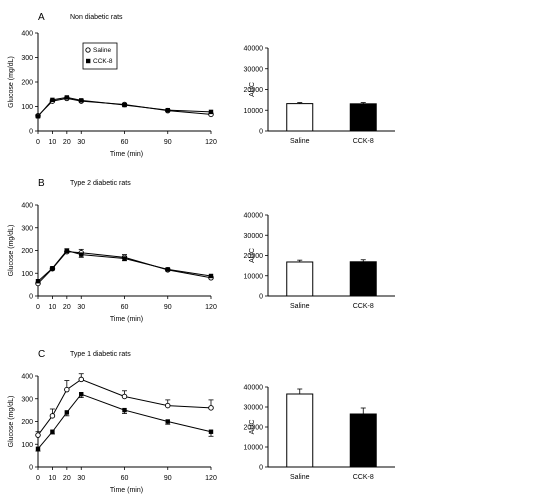 This screenshot has height=501, width=557. Describe the element at coordinates (103, 61) in the screenshot. I see `legend-label: CCK-8` at that location.